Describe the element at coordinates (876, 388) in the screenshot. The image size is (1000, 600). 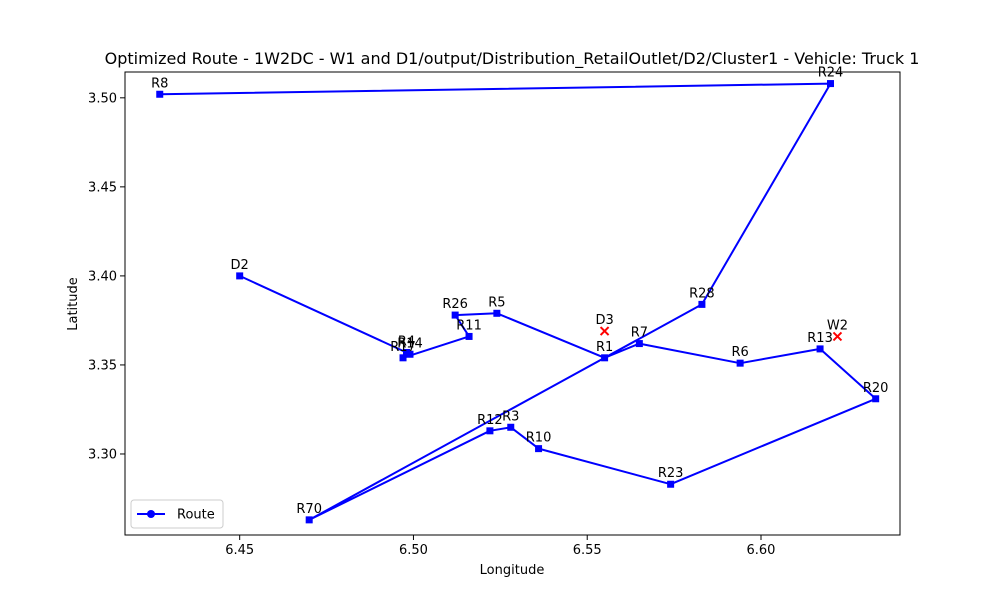
I see `route-stop-label: R20` at that location.